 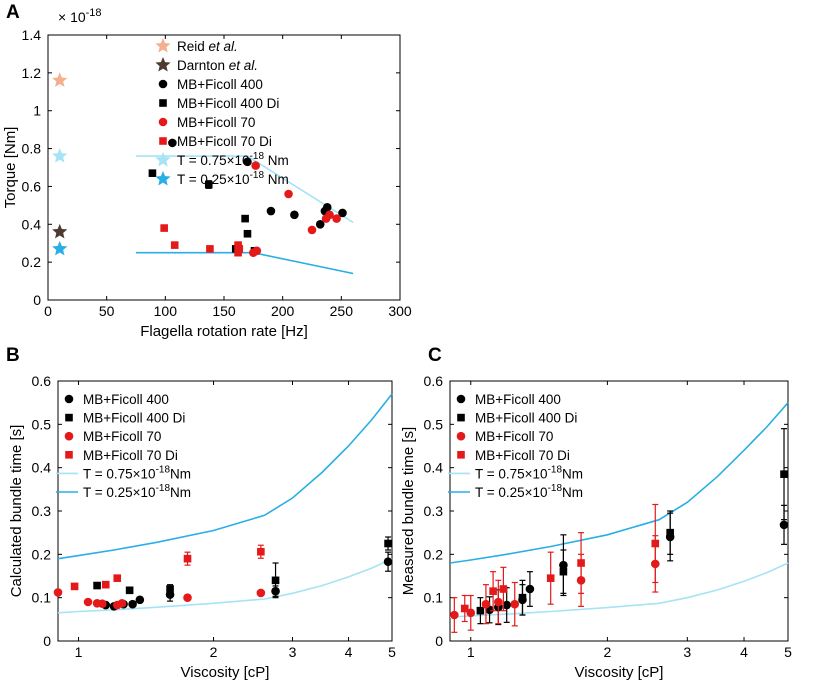 I want to click on y-tick-label: 0.5, so click(x=434, y=424).